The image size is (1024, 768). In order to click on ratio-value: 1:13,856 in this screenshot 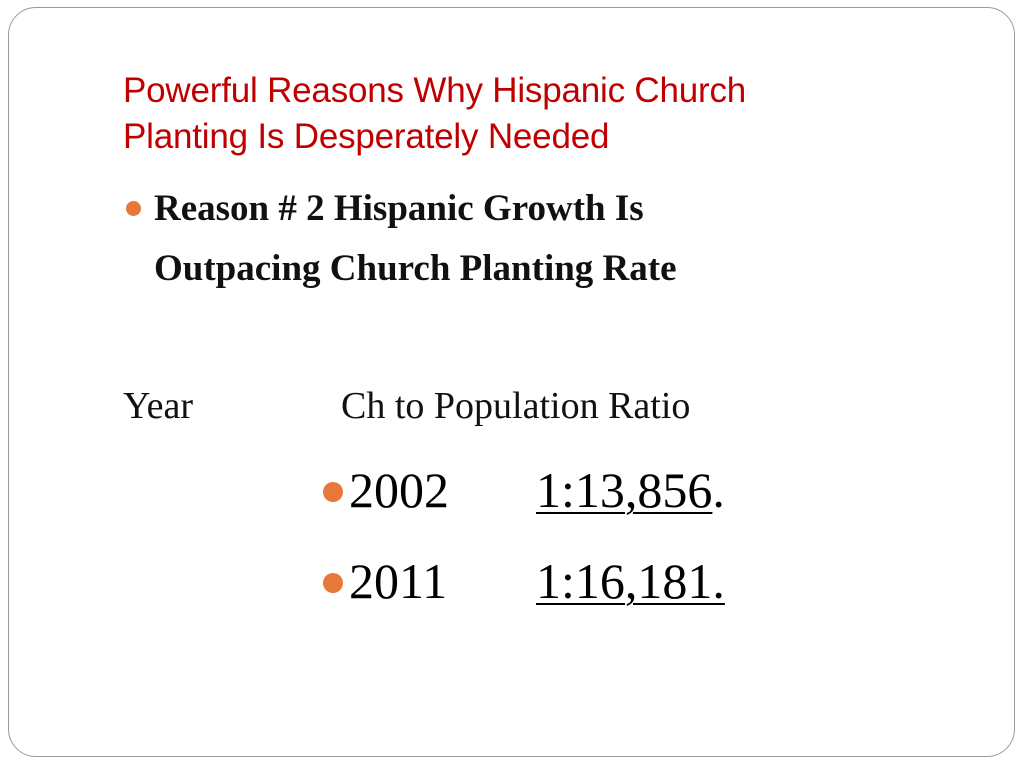, I will do `click(624, 490)`.